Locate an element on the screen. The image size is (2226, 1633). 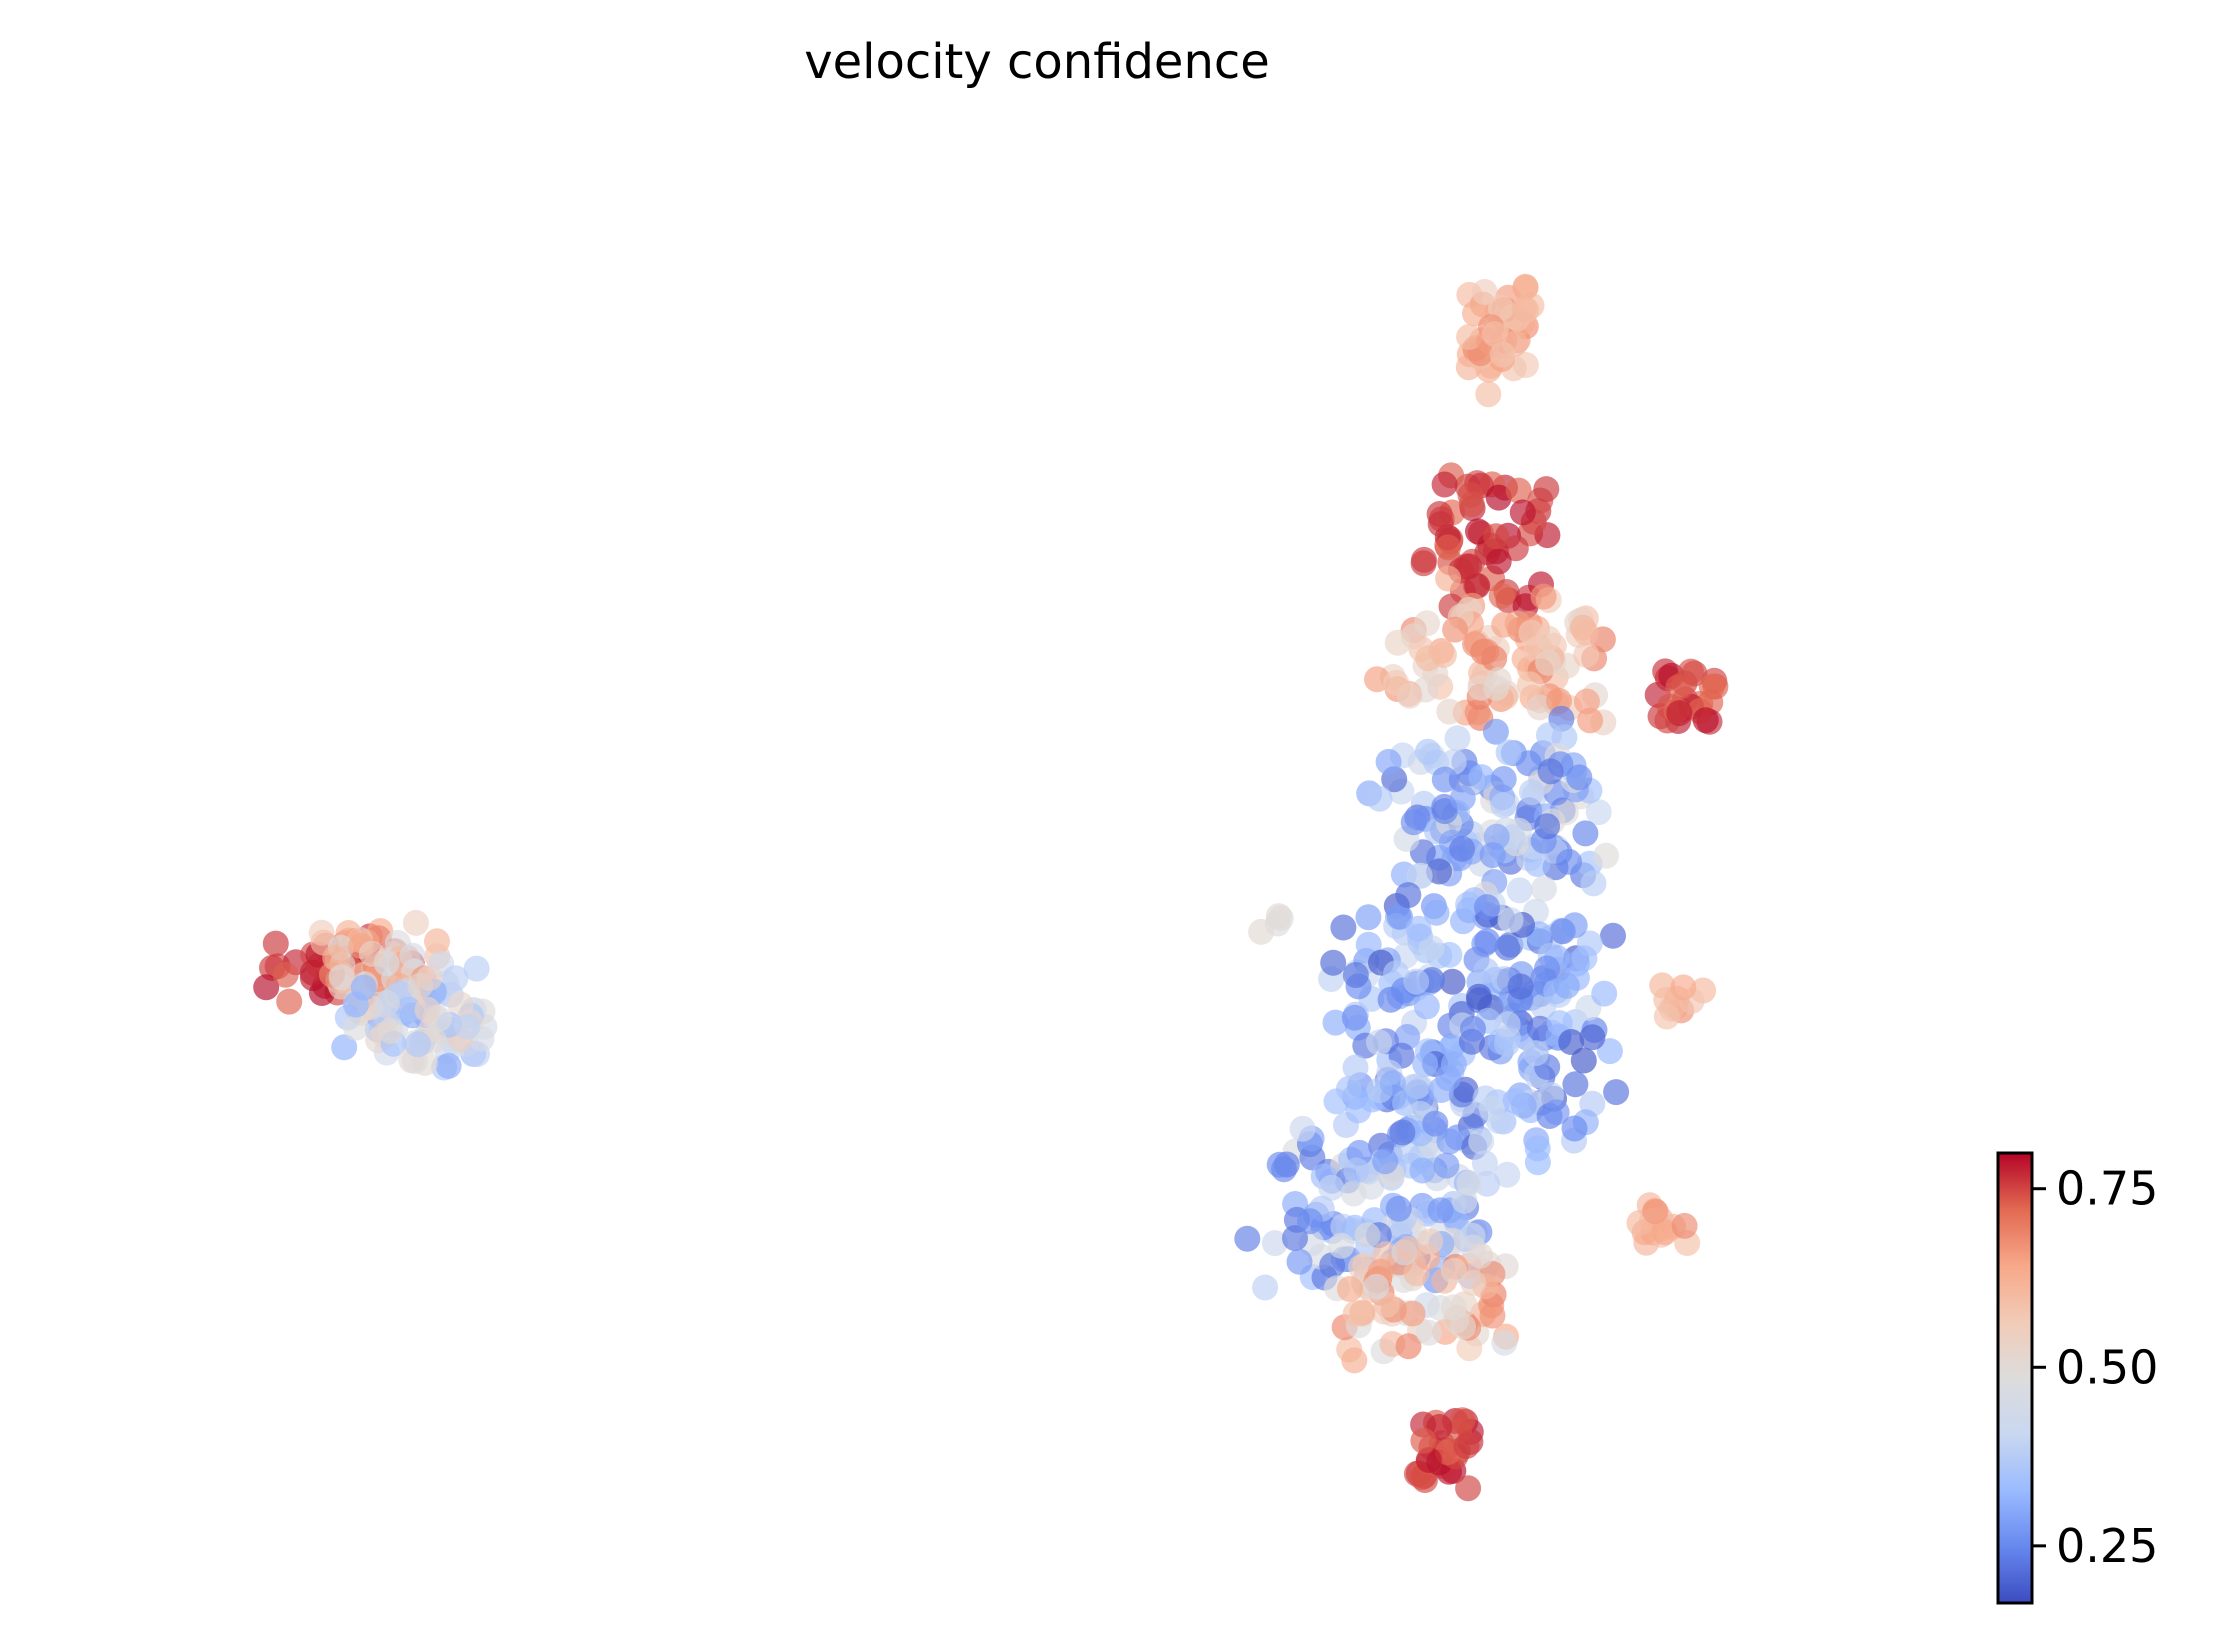
colorbar: 0.25 0.50 0.75 is located at coordinates (2077, 1378).